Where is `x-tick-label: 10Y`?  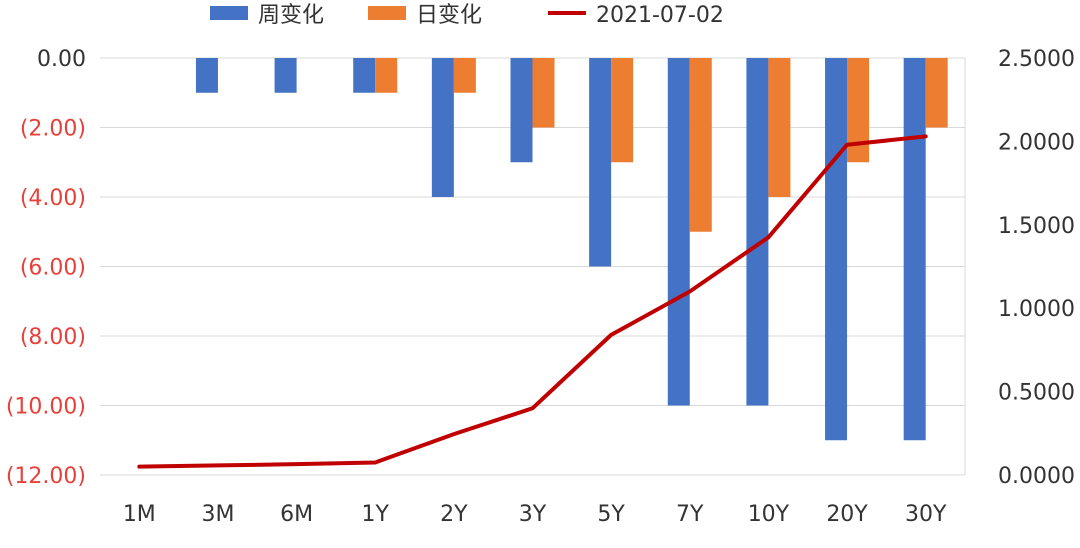
x-tick-label: 10Y is located at coordinates (769, 514).